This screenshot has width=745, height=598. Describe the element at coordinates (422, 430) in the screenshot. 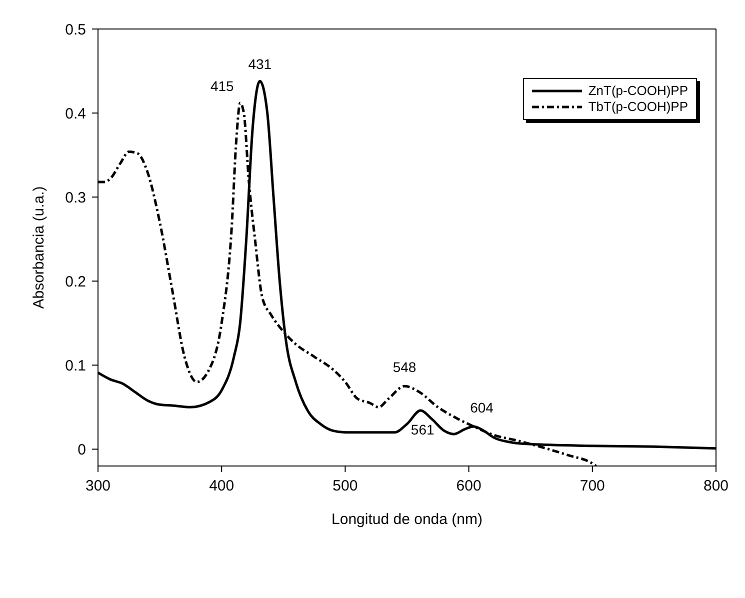

I see `annotation: 561` at that location.